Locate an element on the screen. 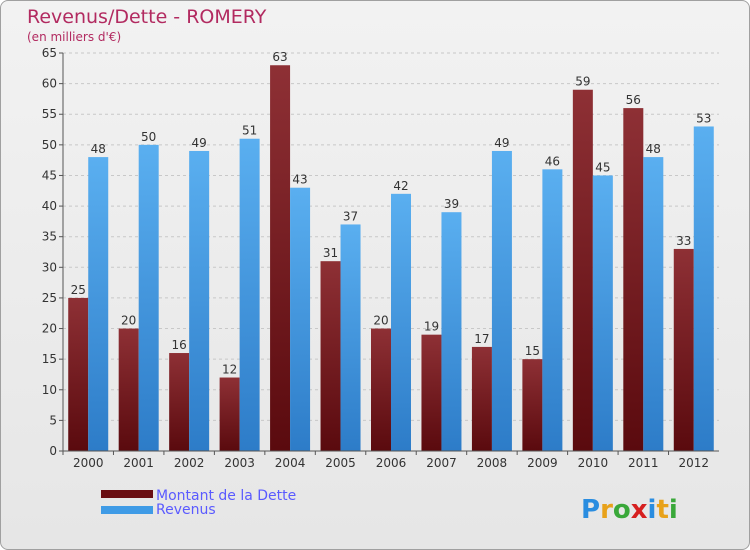 The width and height of the screenshot is (750, 550). value-label-revenus: 37 is located at coordinates (350, 216).